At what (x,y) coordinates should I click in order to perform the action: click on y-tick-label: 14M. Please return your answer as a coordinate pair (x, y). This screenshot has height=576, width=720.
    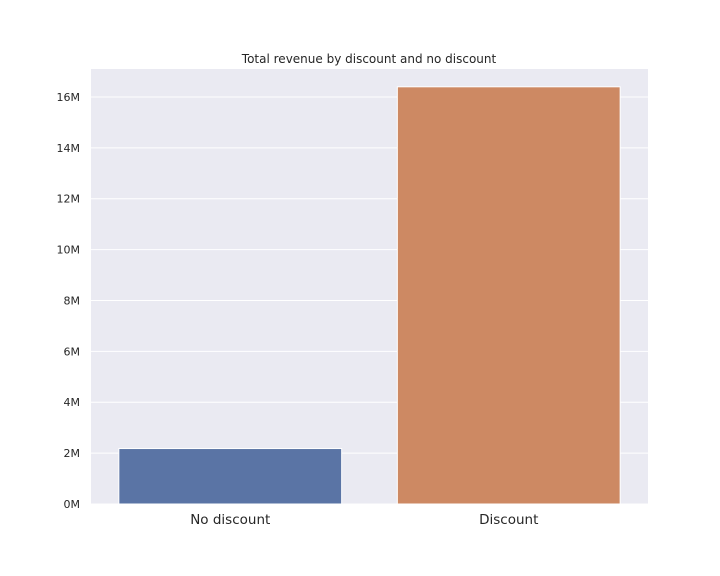
    Looking at the image, I should click on (69, 148).